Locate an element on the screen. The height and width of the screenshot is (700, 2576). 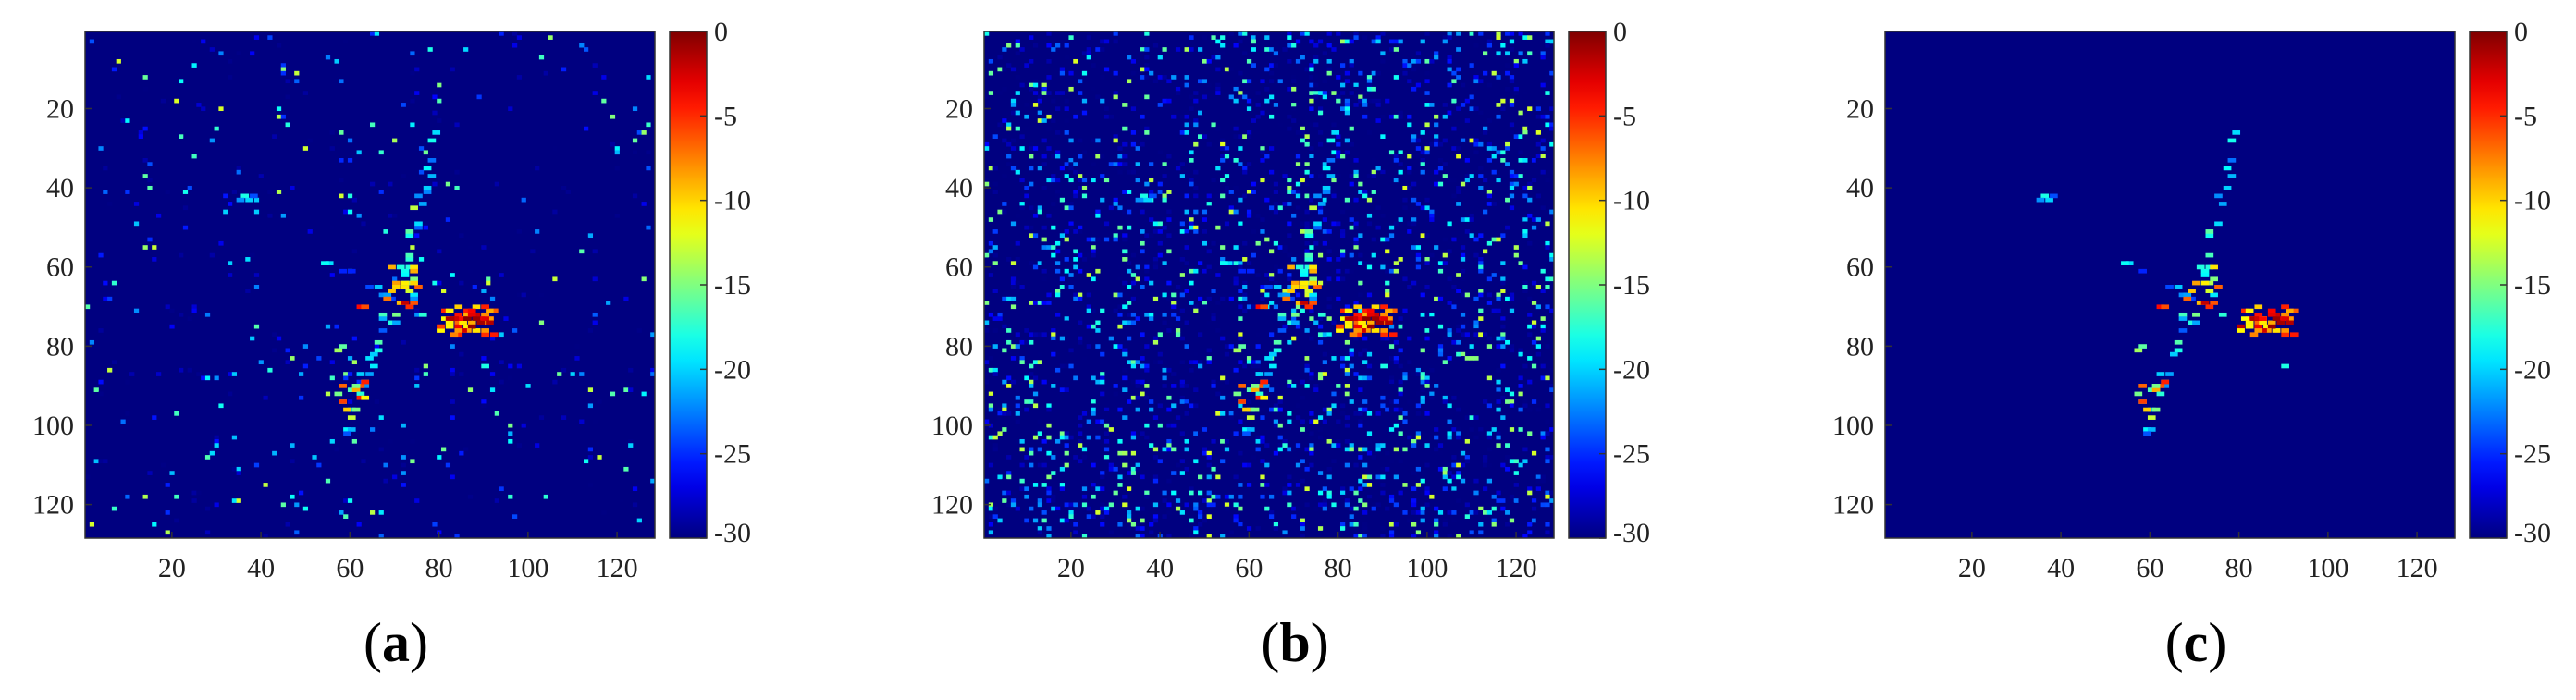
colorbar-tick-label: -30 is located at coordinates (2532, 533).